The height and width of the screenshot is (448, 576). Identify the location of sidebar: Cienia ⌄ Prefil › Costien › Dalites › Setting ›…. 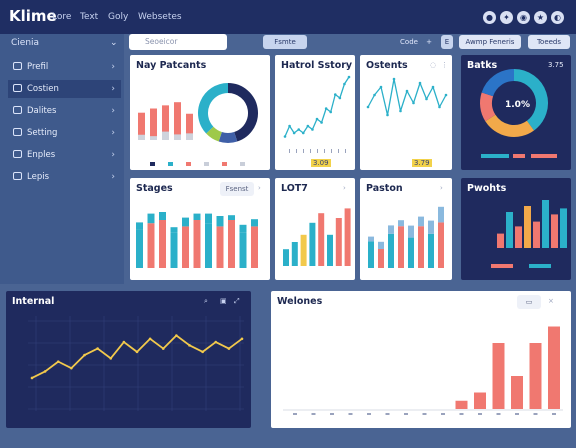
(62, 159).